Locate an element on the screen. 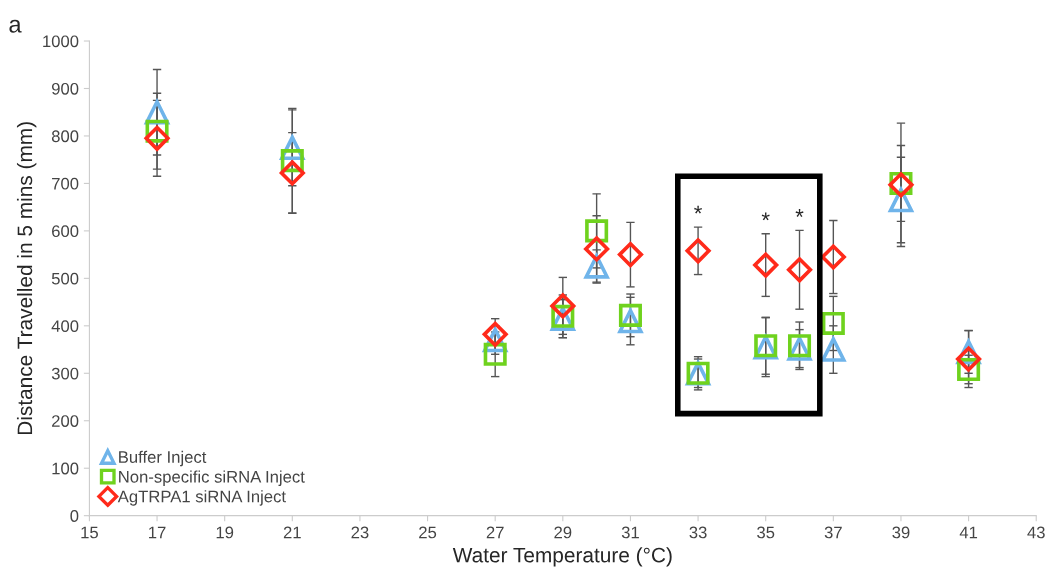 The height and width of the screenshot is (586, 1052). y-tick-label: 200 is located at coordinates (65, 421).